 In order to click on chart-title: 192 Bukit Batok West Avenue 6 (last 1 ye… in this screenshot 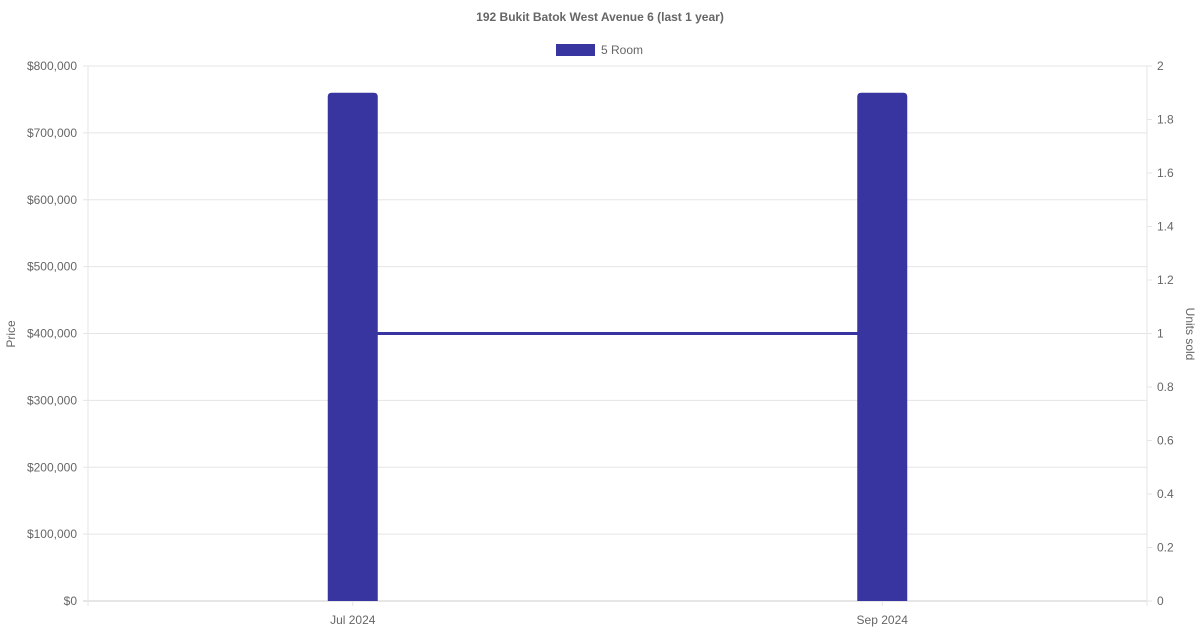, I will do `click(600, 17)`.